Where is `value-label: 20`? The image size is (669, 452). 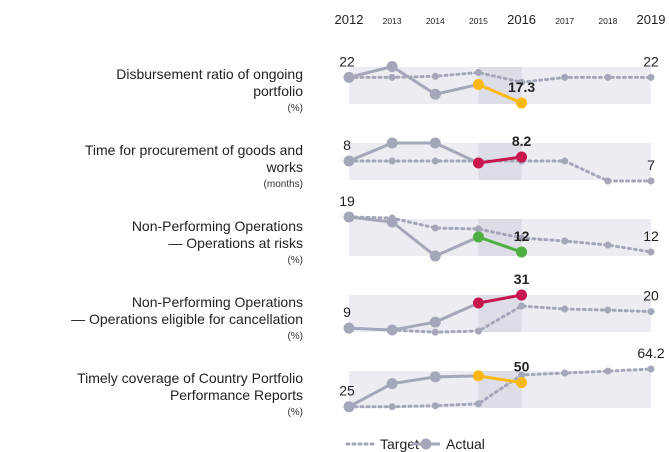
value-label: 20 is located at coordinates (651, 296).